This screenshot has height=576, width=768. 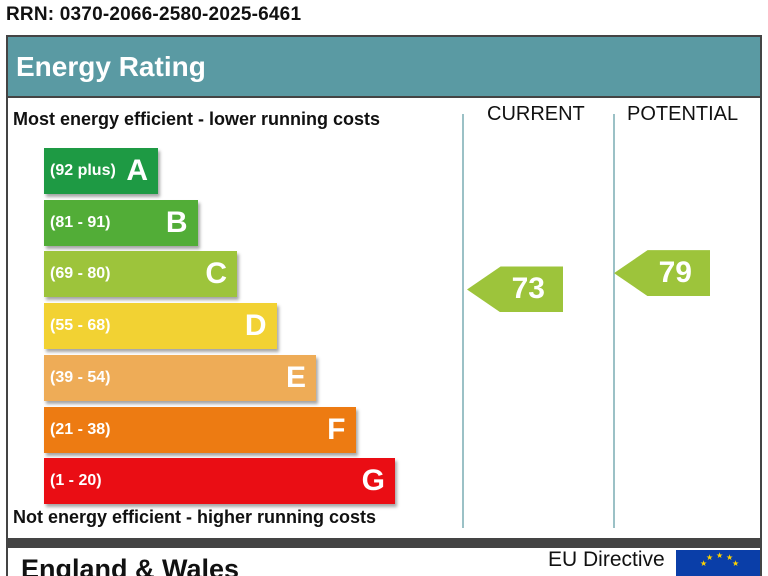 What do you see at coordinates (718, 563) in the screenshot?
I see `eu-flag-icon: ★ ★ ★ ★ ★` at bounding box center [718, 563].